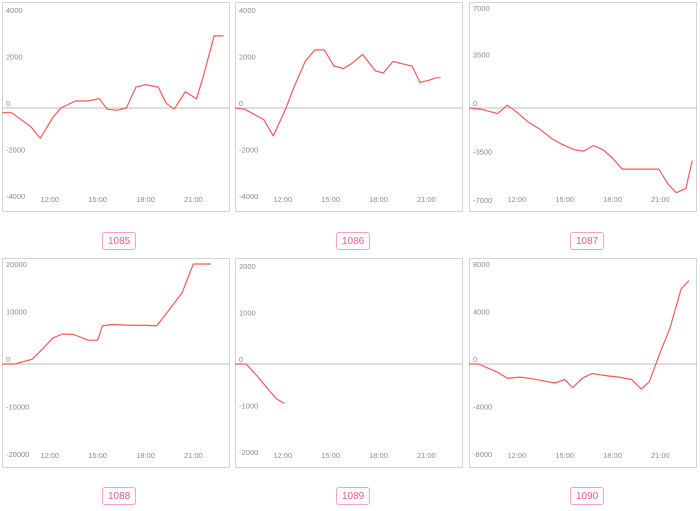 This screenshot has height=511, width=700. I want to click on id-badge-1087: 1087, so click(587, 241).